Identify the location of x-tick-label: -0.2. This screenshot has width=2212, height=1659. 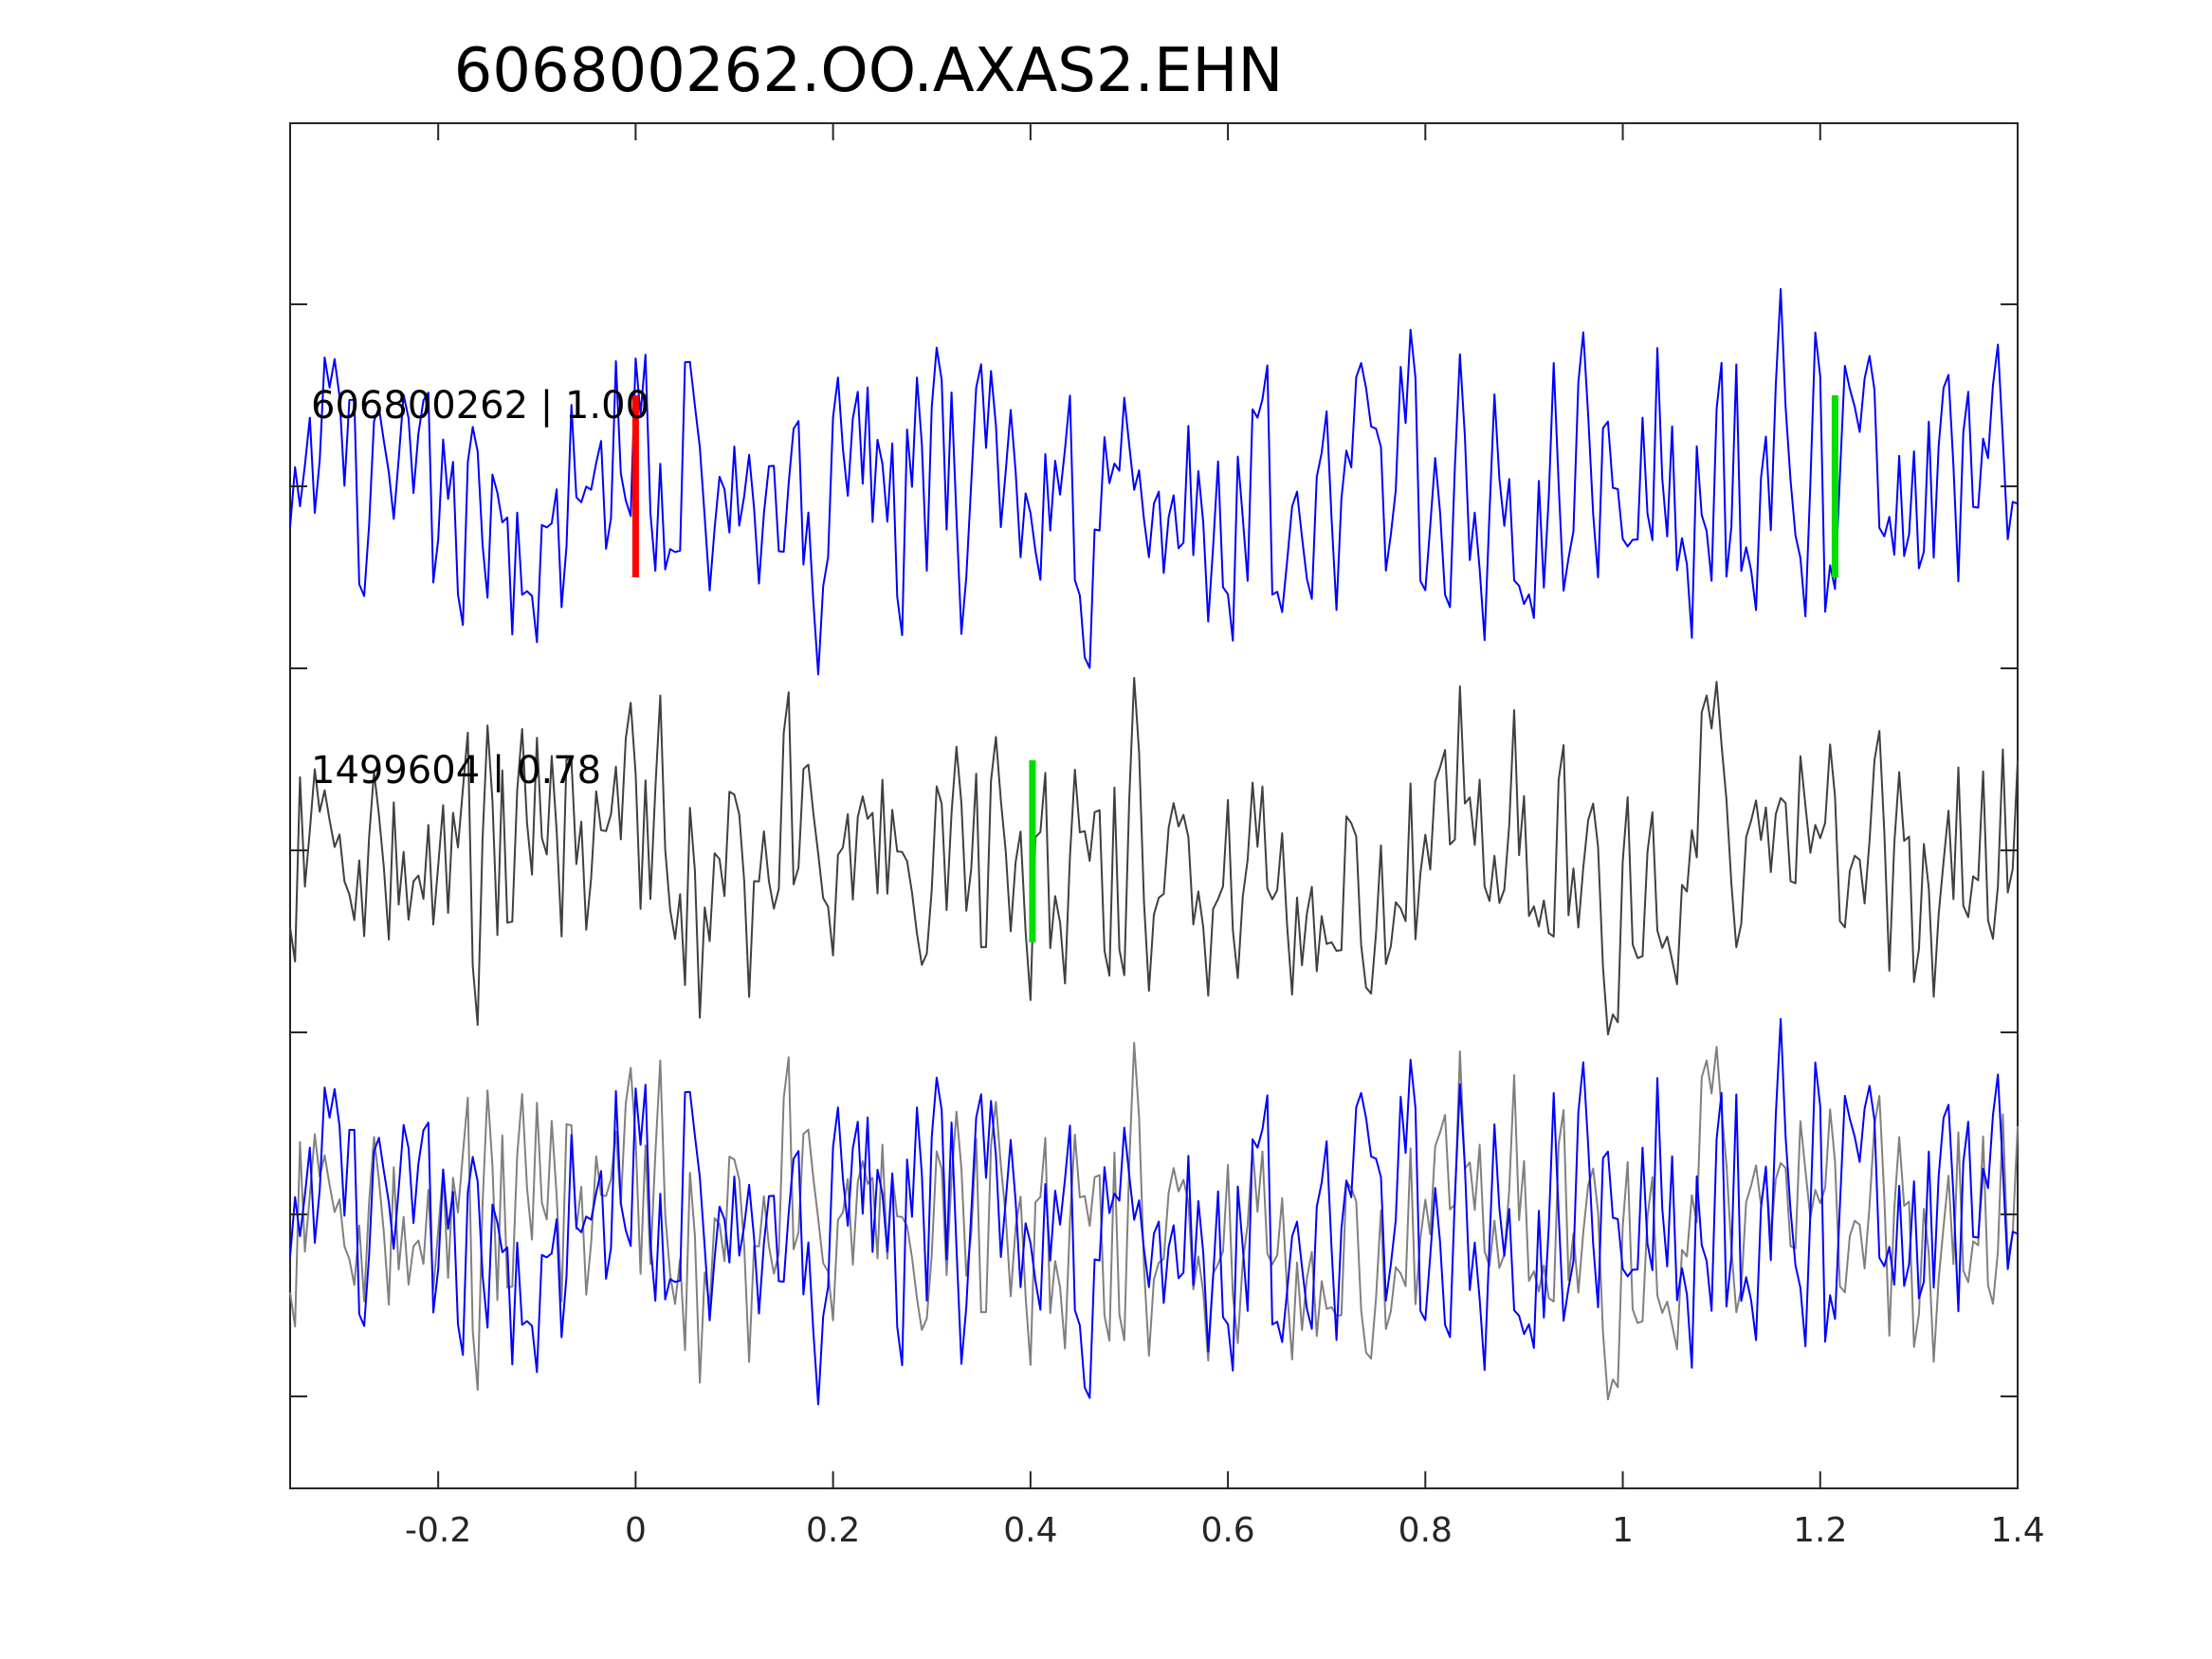
(438, 1530).